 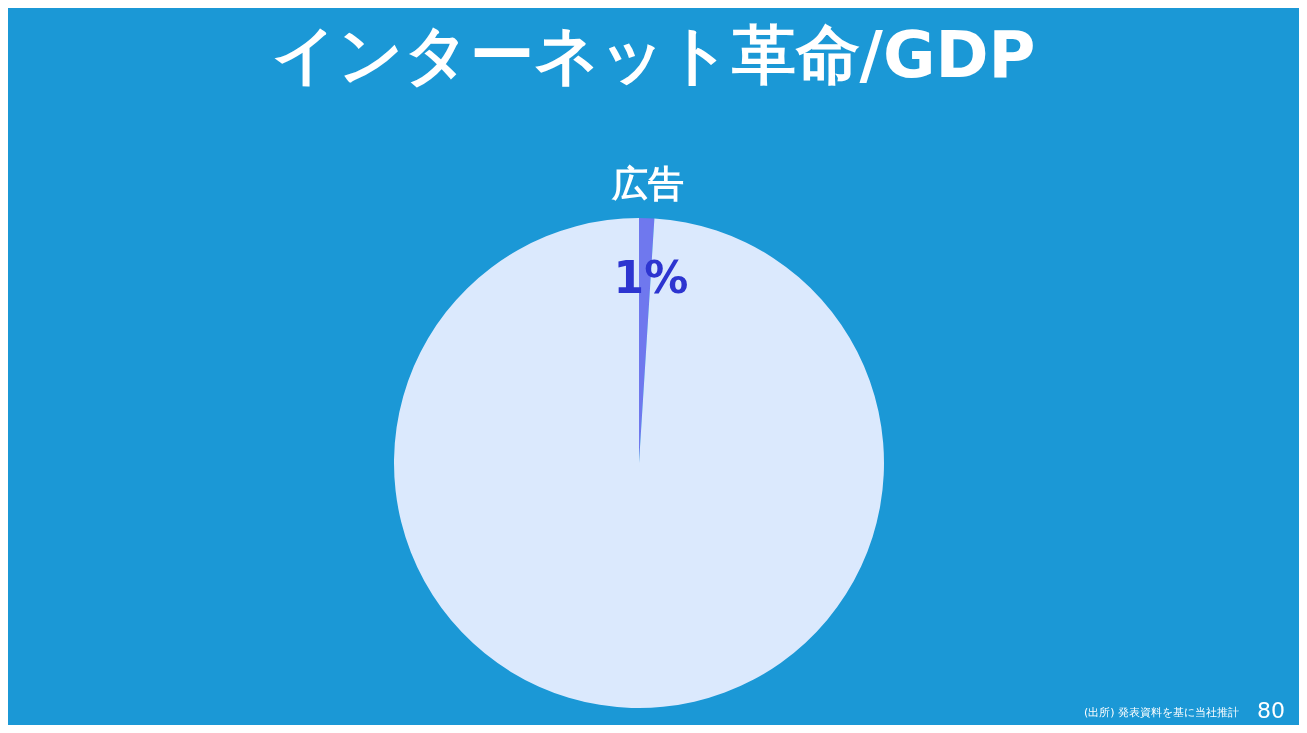 I want to click on slice-label: 広告, so click(x=647, y=183).